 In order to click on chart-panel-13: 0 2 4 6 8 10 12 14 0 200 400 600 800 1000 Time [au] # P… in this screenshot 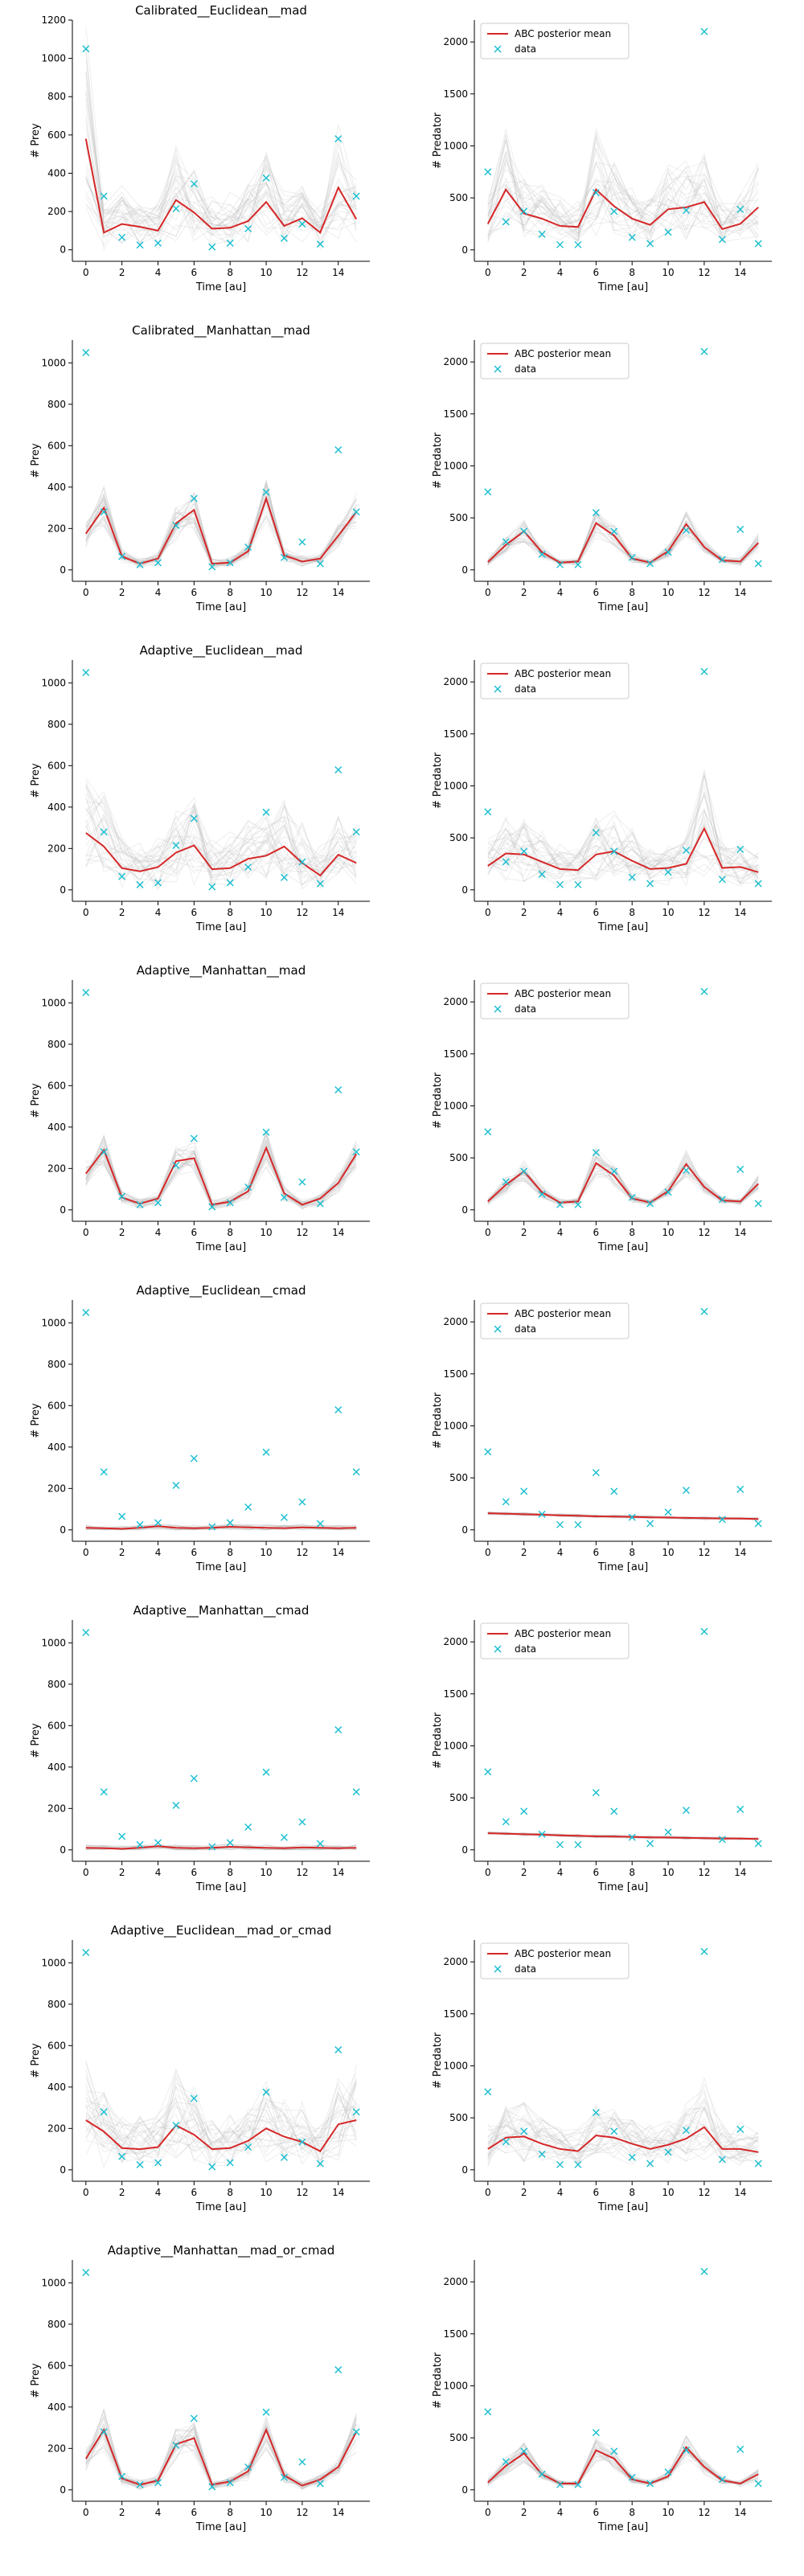, I will do `click(200, 2068)`.